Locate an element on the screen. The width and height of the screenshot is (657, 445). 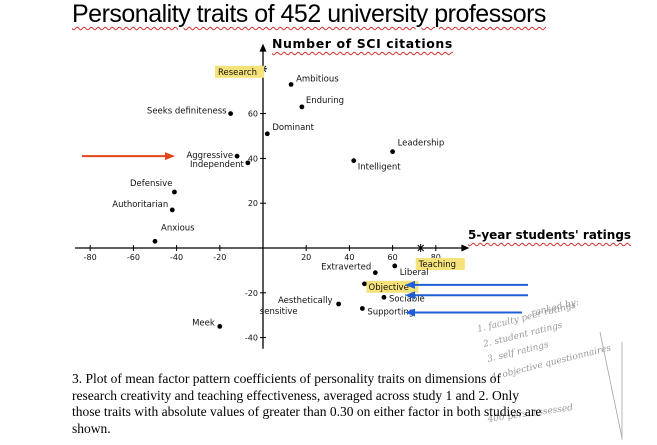
point-label: Extraverted is located at coordinates (346, 268).